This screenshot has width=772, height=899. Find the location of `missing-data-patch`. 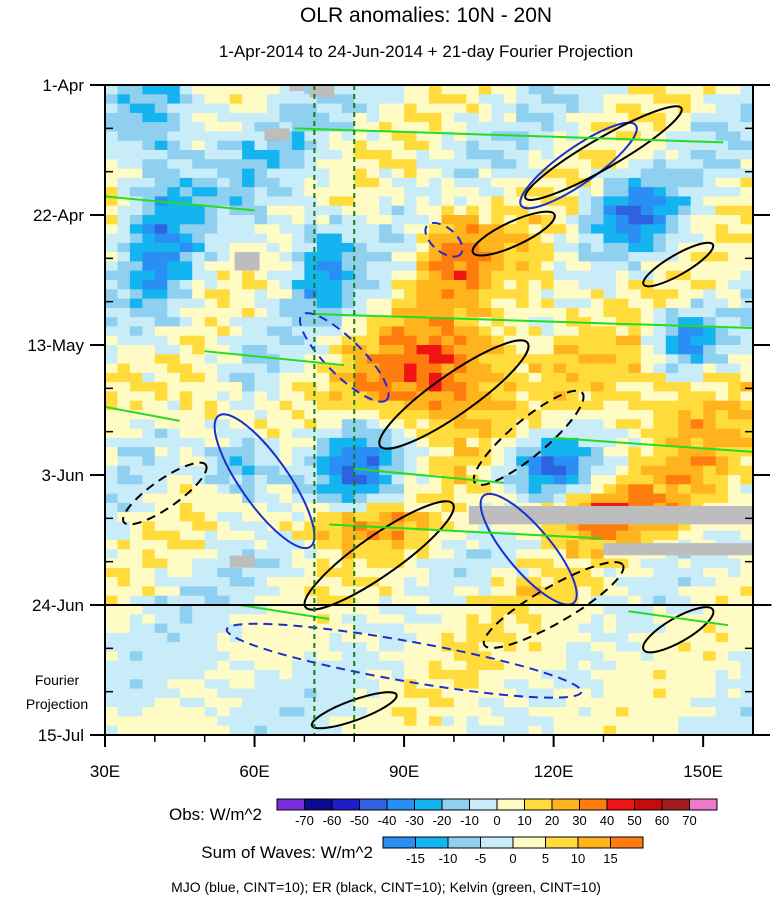

missing-data-patch is located at coordinates (610, 515).